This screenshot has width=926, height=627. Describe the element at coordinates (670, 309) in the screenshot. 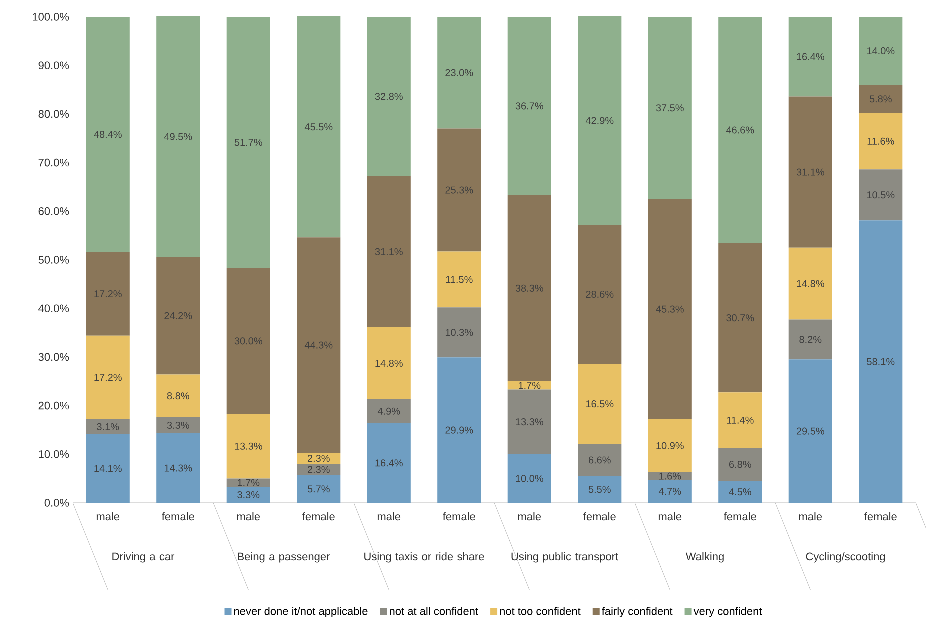

I see `data-label: 45.3%` at that location.